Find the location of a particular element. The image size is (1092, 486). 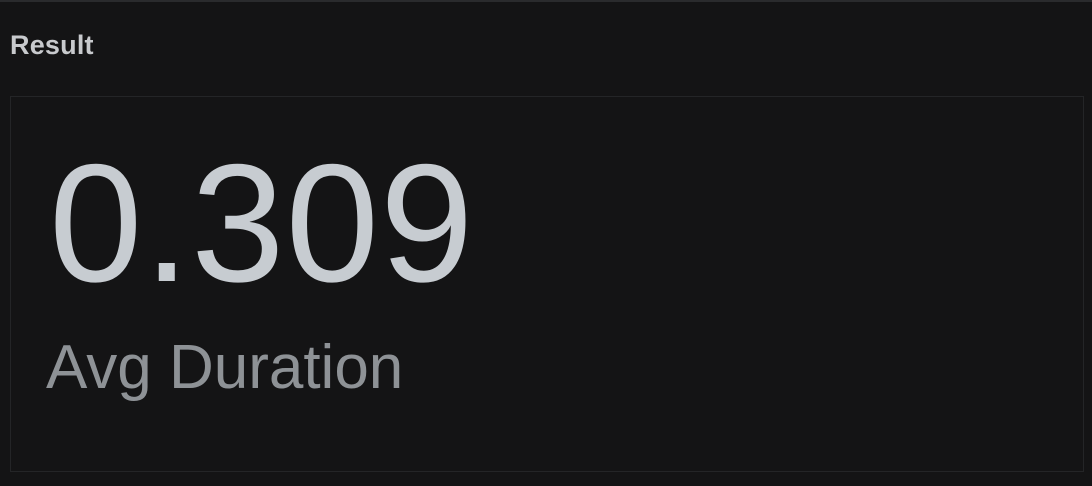

panel-title: Result is located at coordinates (52, 45).